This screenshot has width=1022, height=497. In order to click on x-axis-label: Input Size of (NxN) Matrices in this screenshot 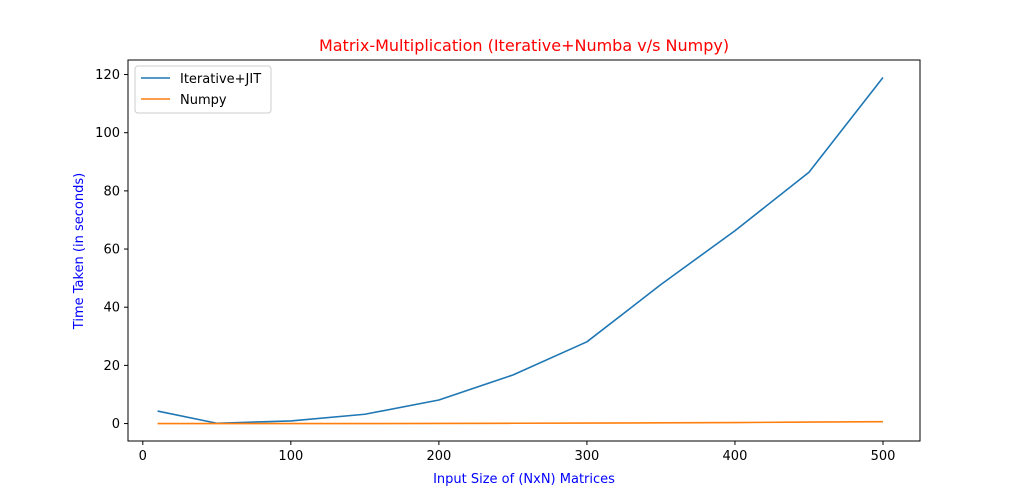, I will do `click(524, 479)`.